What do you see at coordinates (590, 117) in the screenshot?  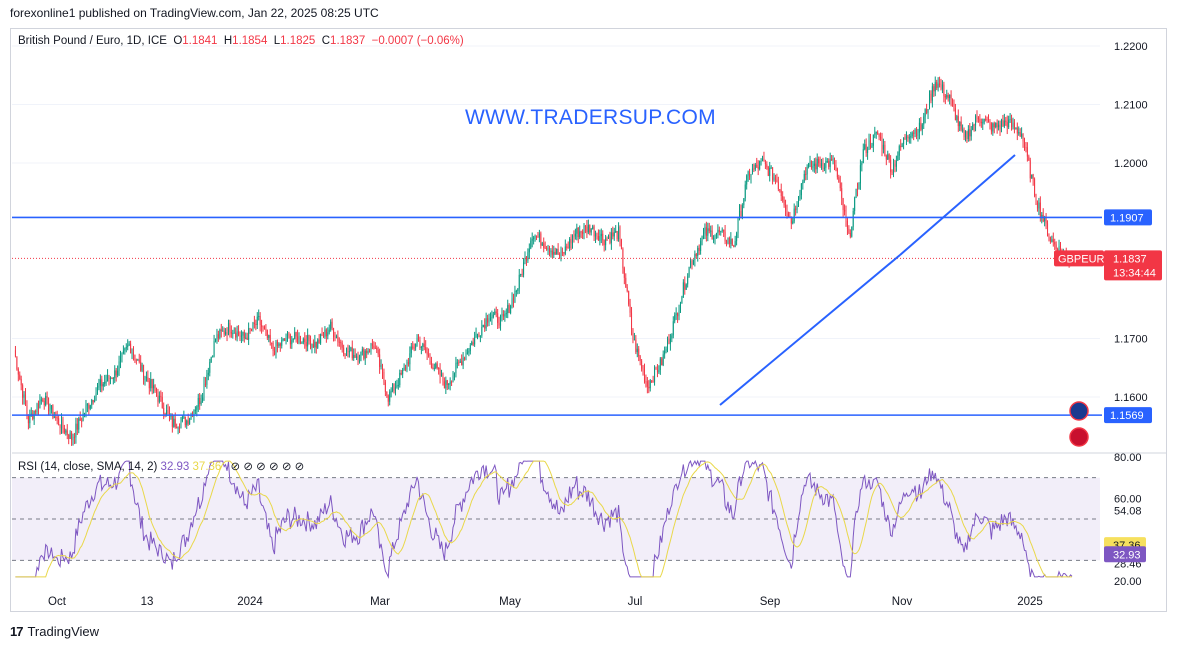 I see `watermark-text: WWW.TRADERSUP.COM` at bounding box center [590, 117].